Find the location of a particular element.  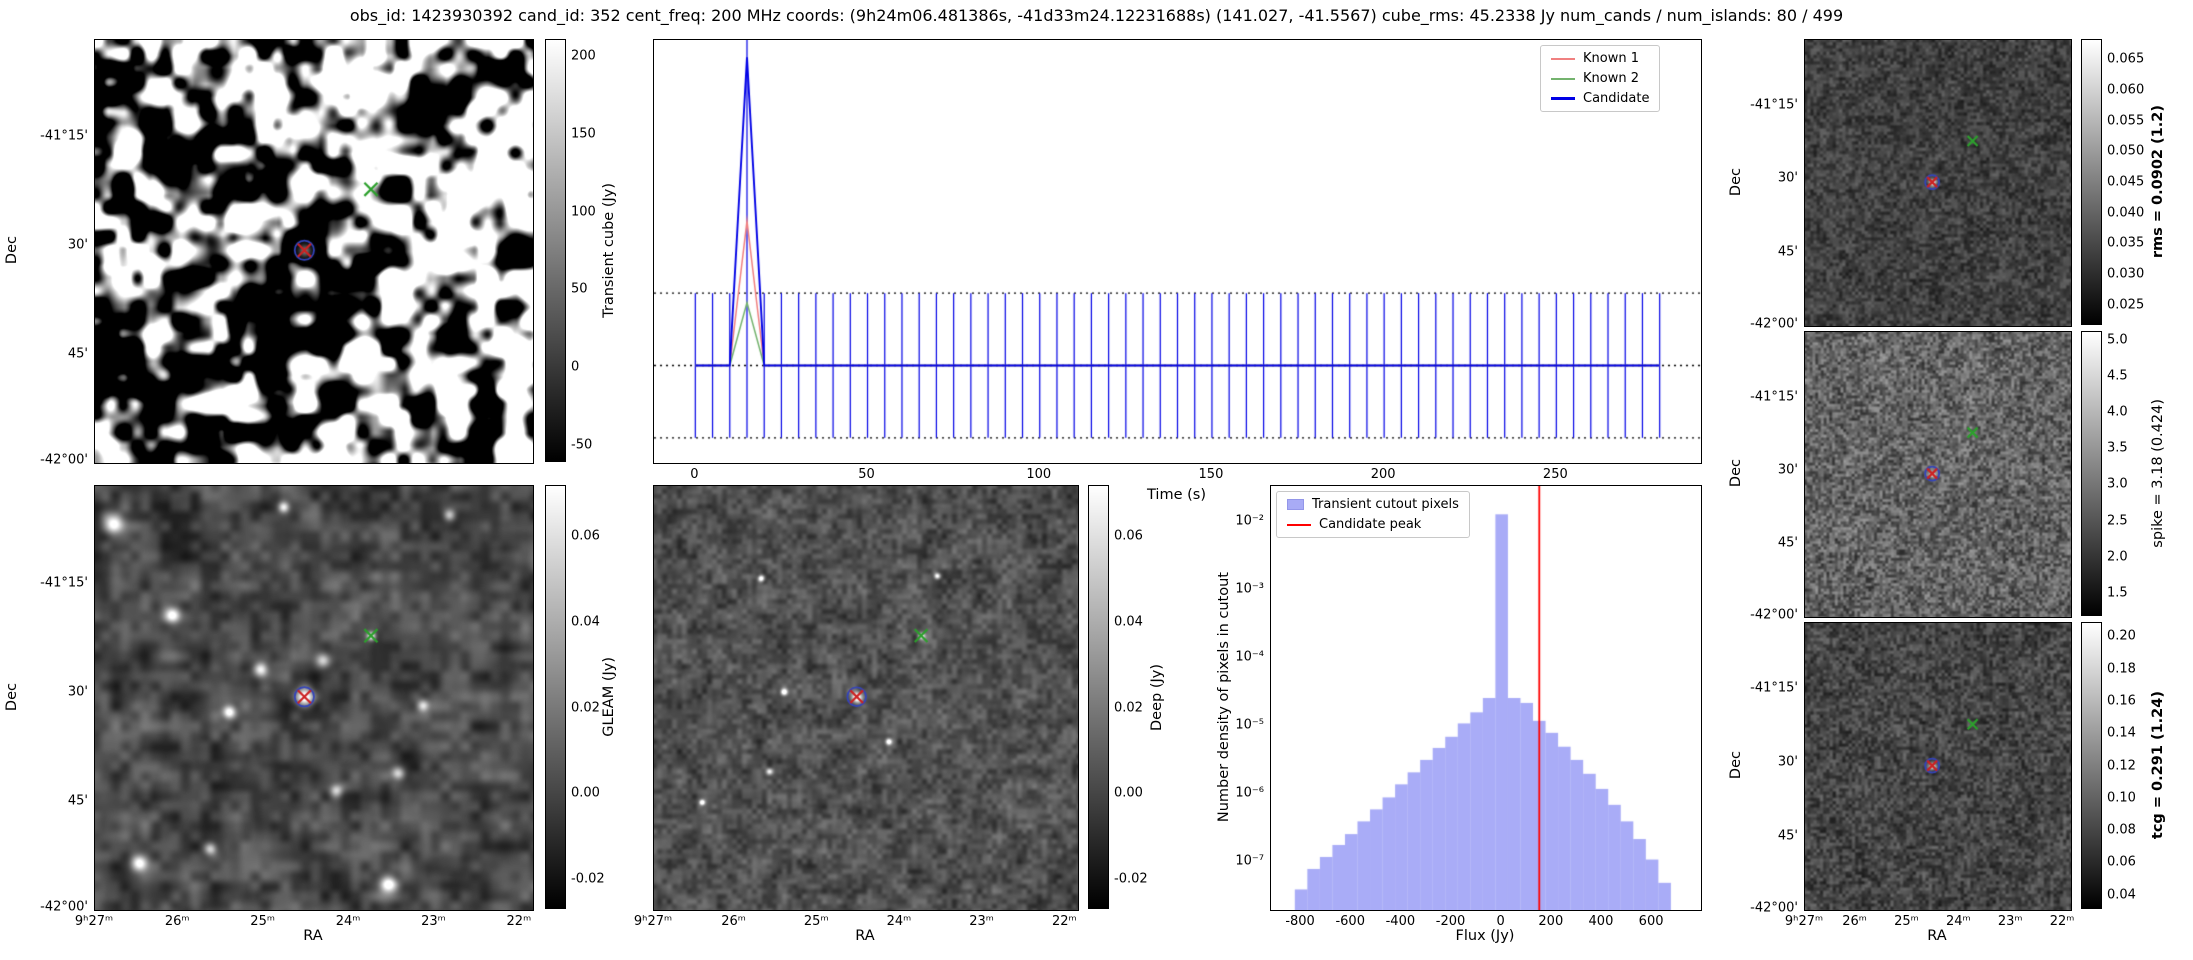

colorbar-tick: 3.0 is located at coordinates (2117, 484).